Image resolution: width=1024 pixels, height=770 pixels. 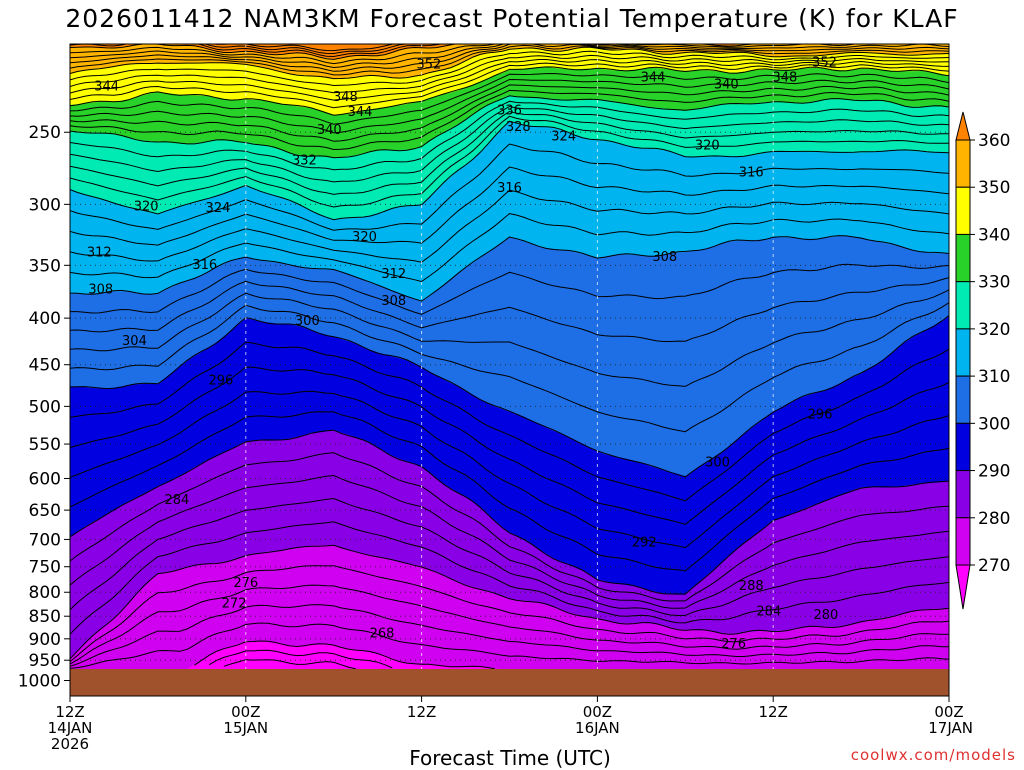 What do you see at coordinates (45, 479) in the screenshot?
I see `y-tick-label: 600` at bounding box center [45, 479].